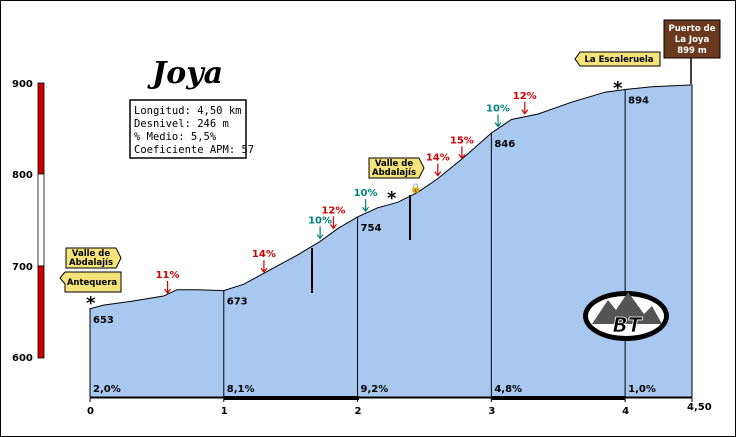 The height and width of the screenshot is (437, 736). Describe the element at coordinates (41, 312) in the screenshot. I see `scale-segment-red-bottom` at that location.